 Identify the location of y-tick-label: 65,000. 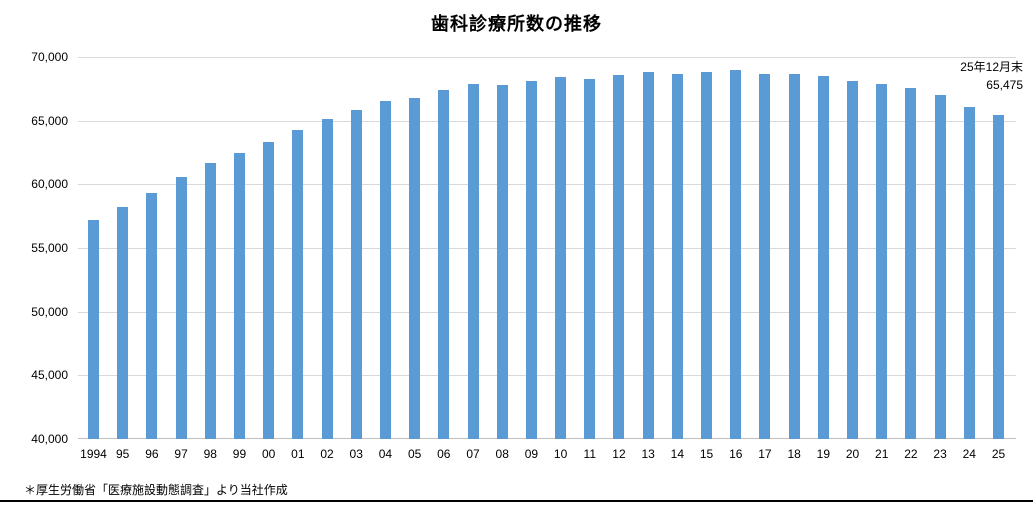
(49, 120).